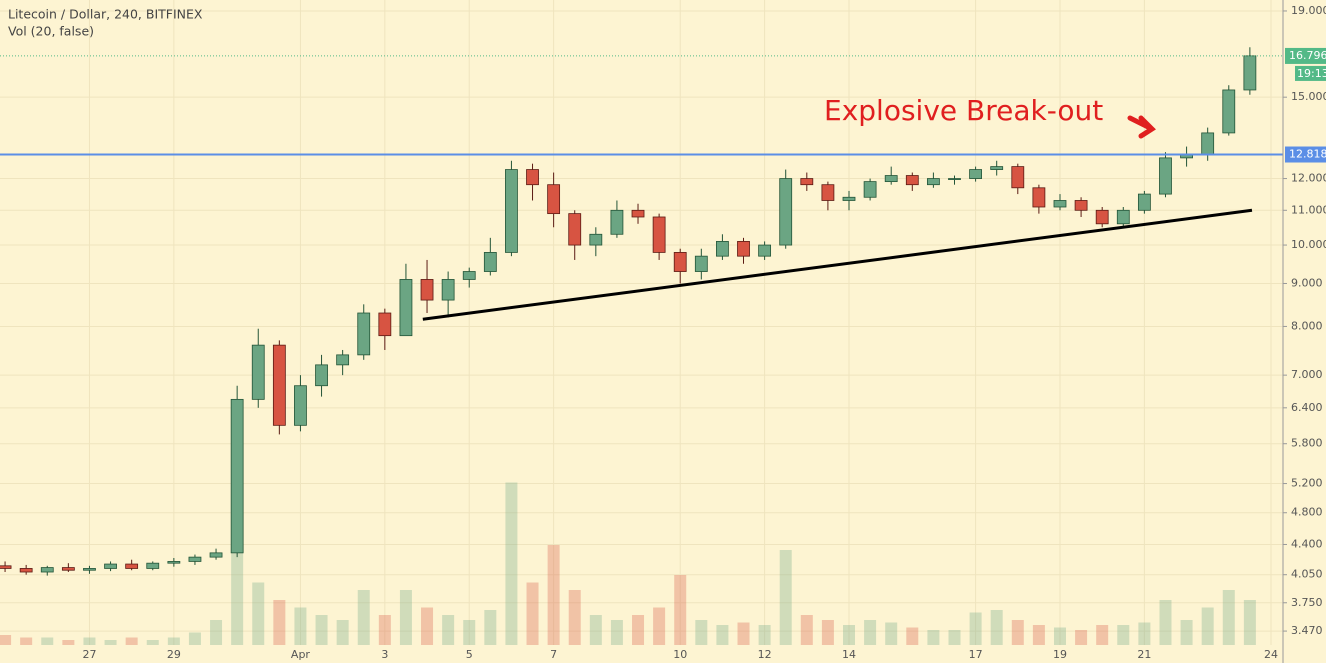 The width and height of the screenshot is (1326, 663). I want to click on x-tick-label: 3, so click(384, 654).